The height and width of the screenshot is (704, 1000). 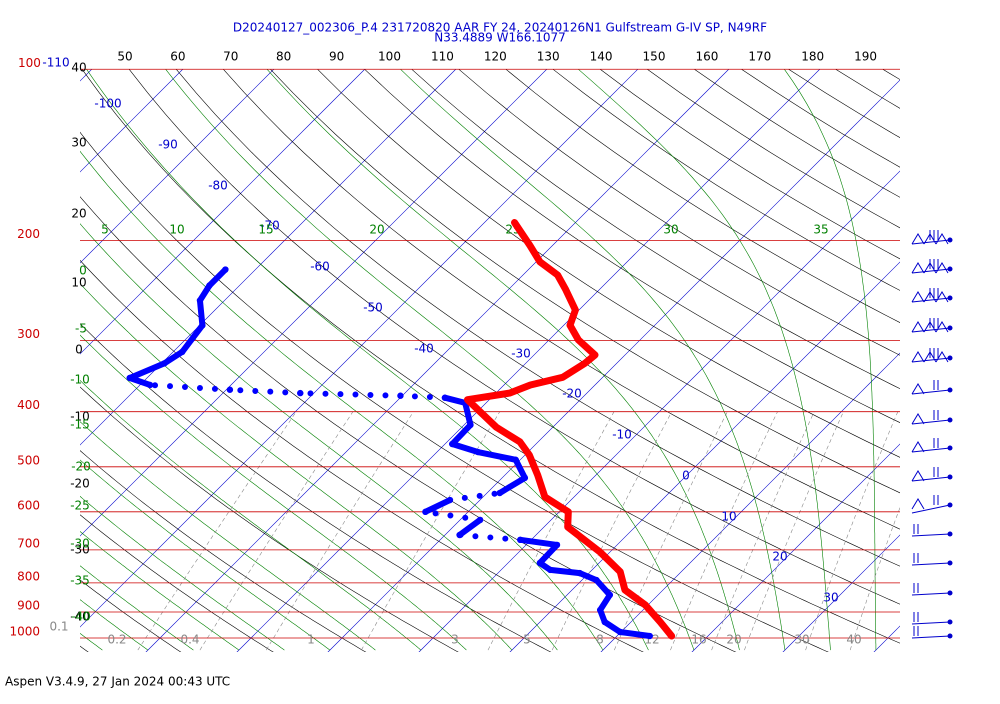 I want to click on moist-adiabat-label: -25, so click(x=80, y=506).